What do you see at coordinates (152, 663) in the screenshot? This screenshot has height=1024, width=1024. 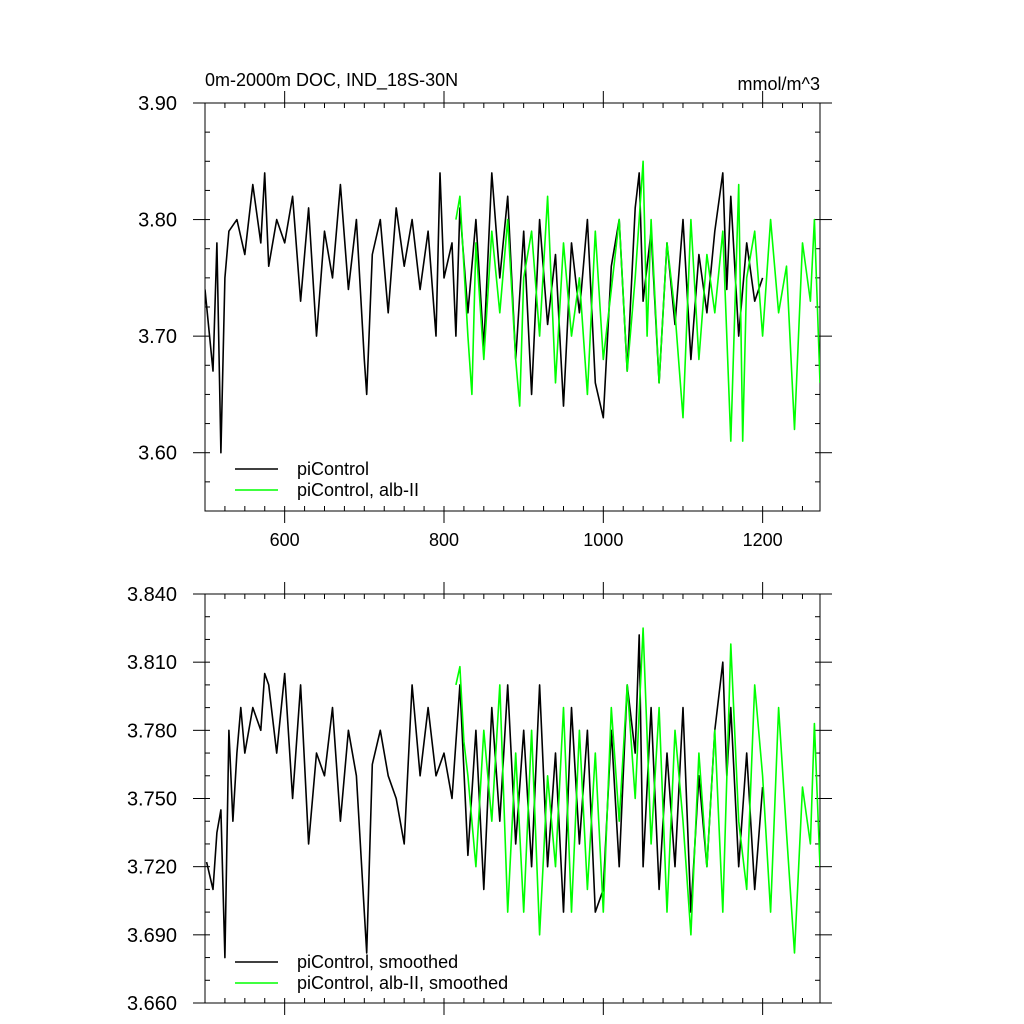 I see `y-tick-label: 3.810` at bounding box center [152, 663].